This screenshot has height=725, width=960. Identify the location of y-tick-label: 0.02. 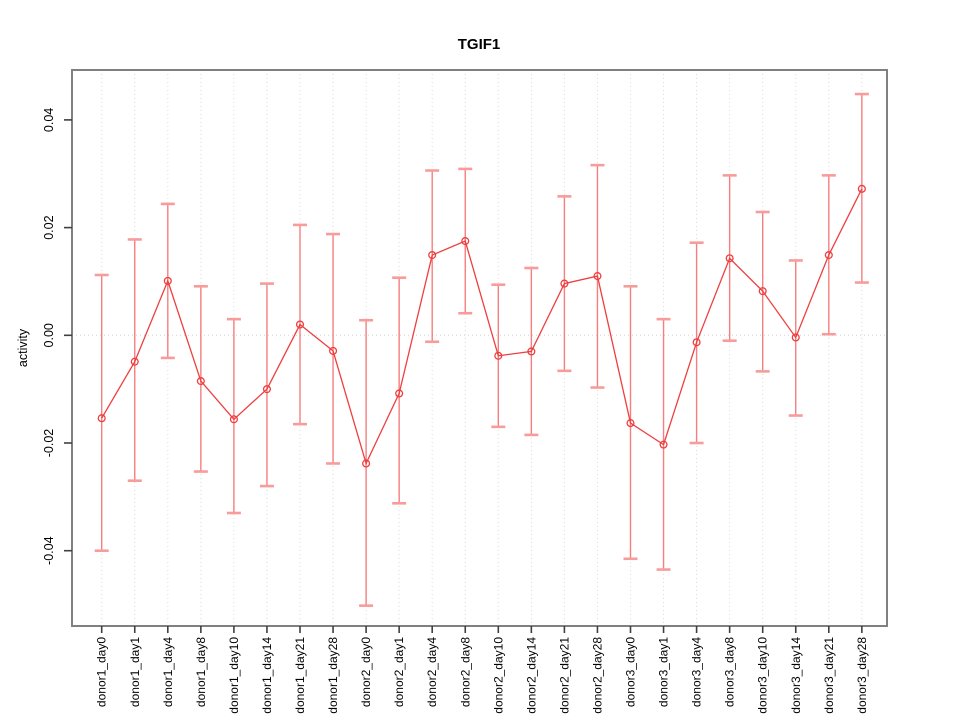
(49, 227).